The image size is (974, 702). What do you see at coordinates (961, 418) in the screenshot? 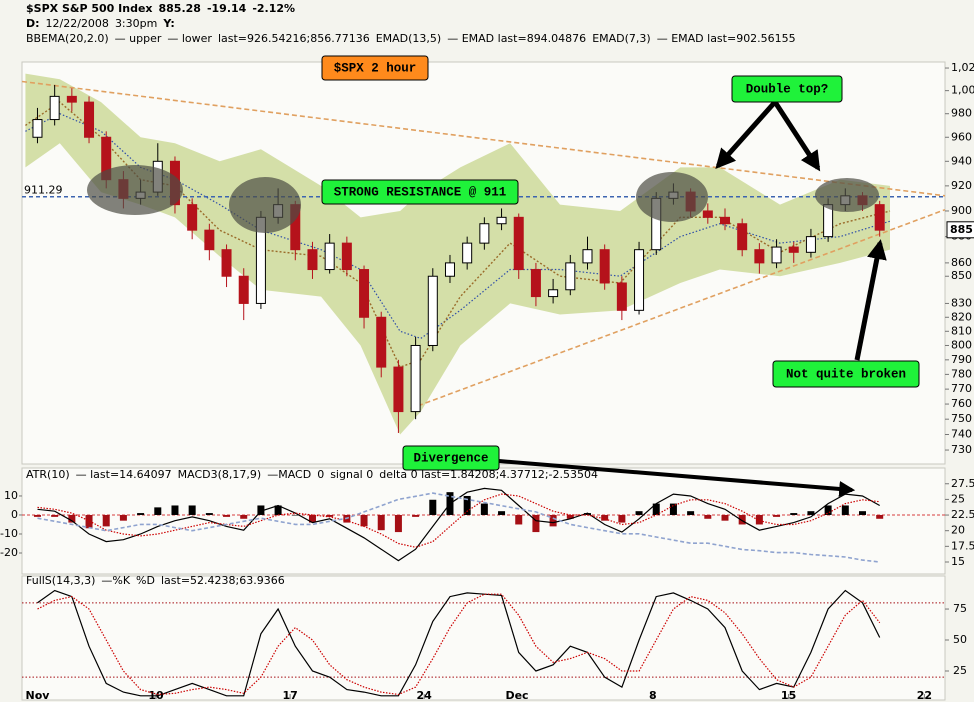
I see `y-tick-label: 750` at bounding box center [961, 418].